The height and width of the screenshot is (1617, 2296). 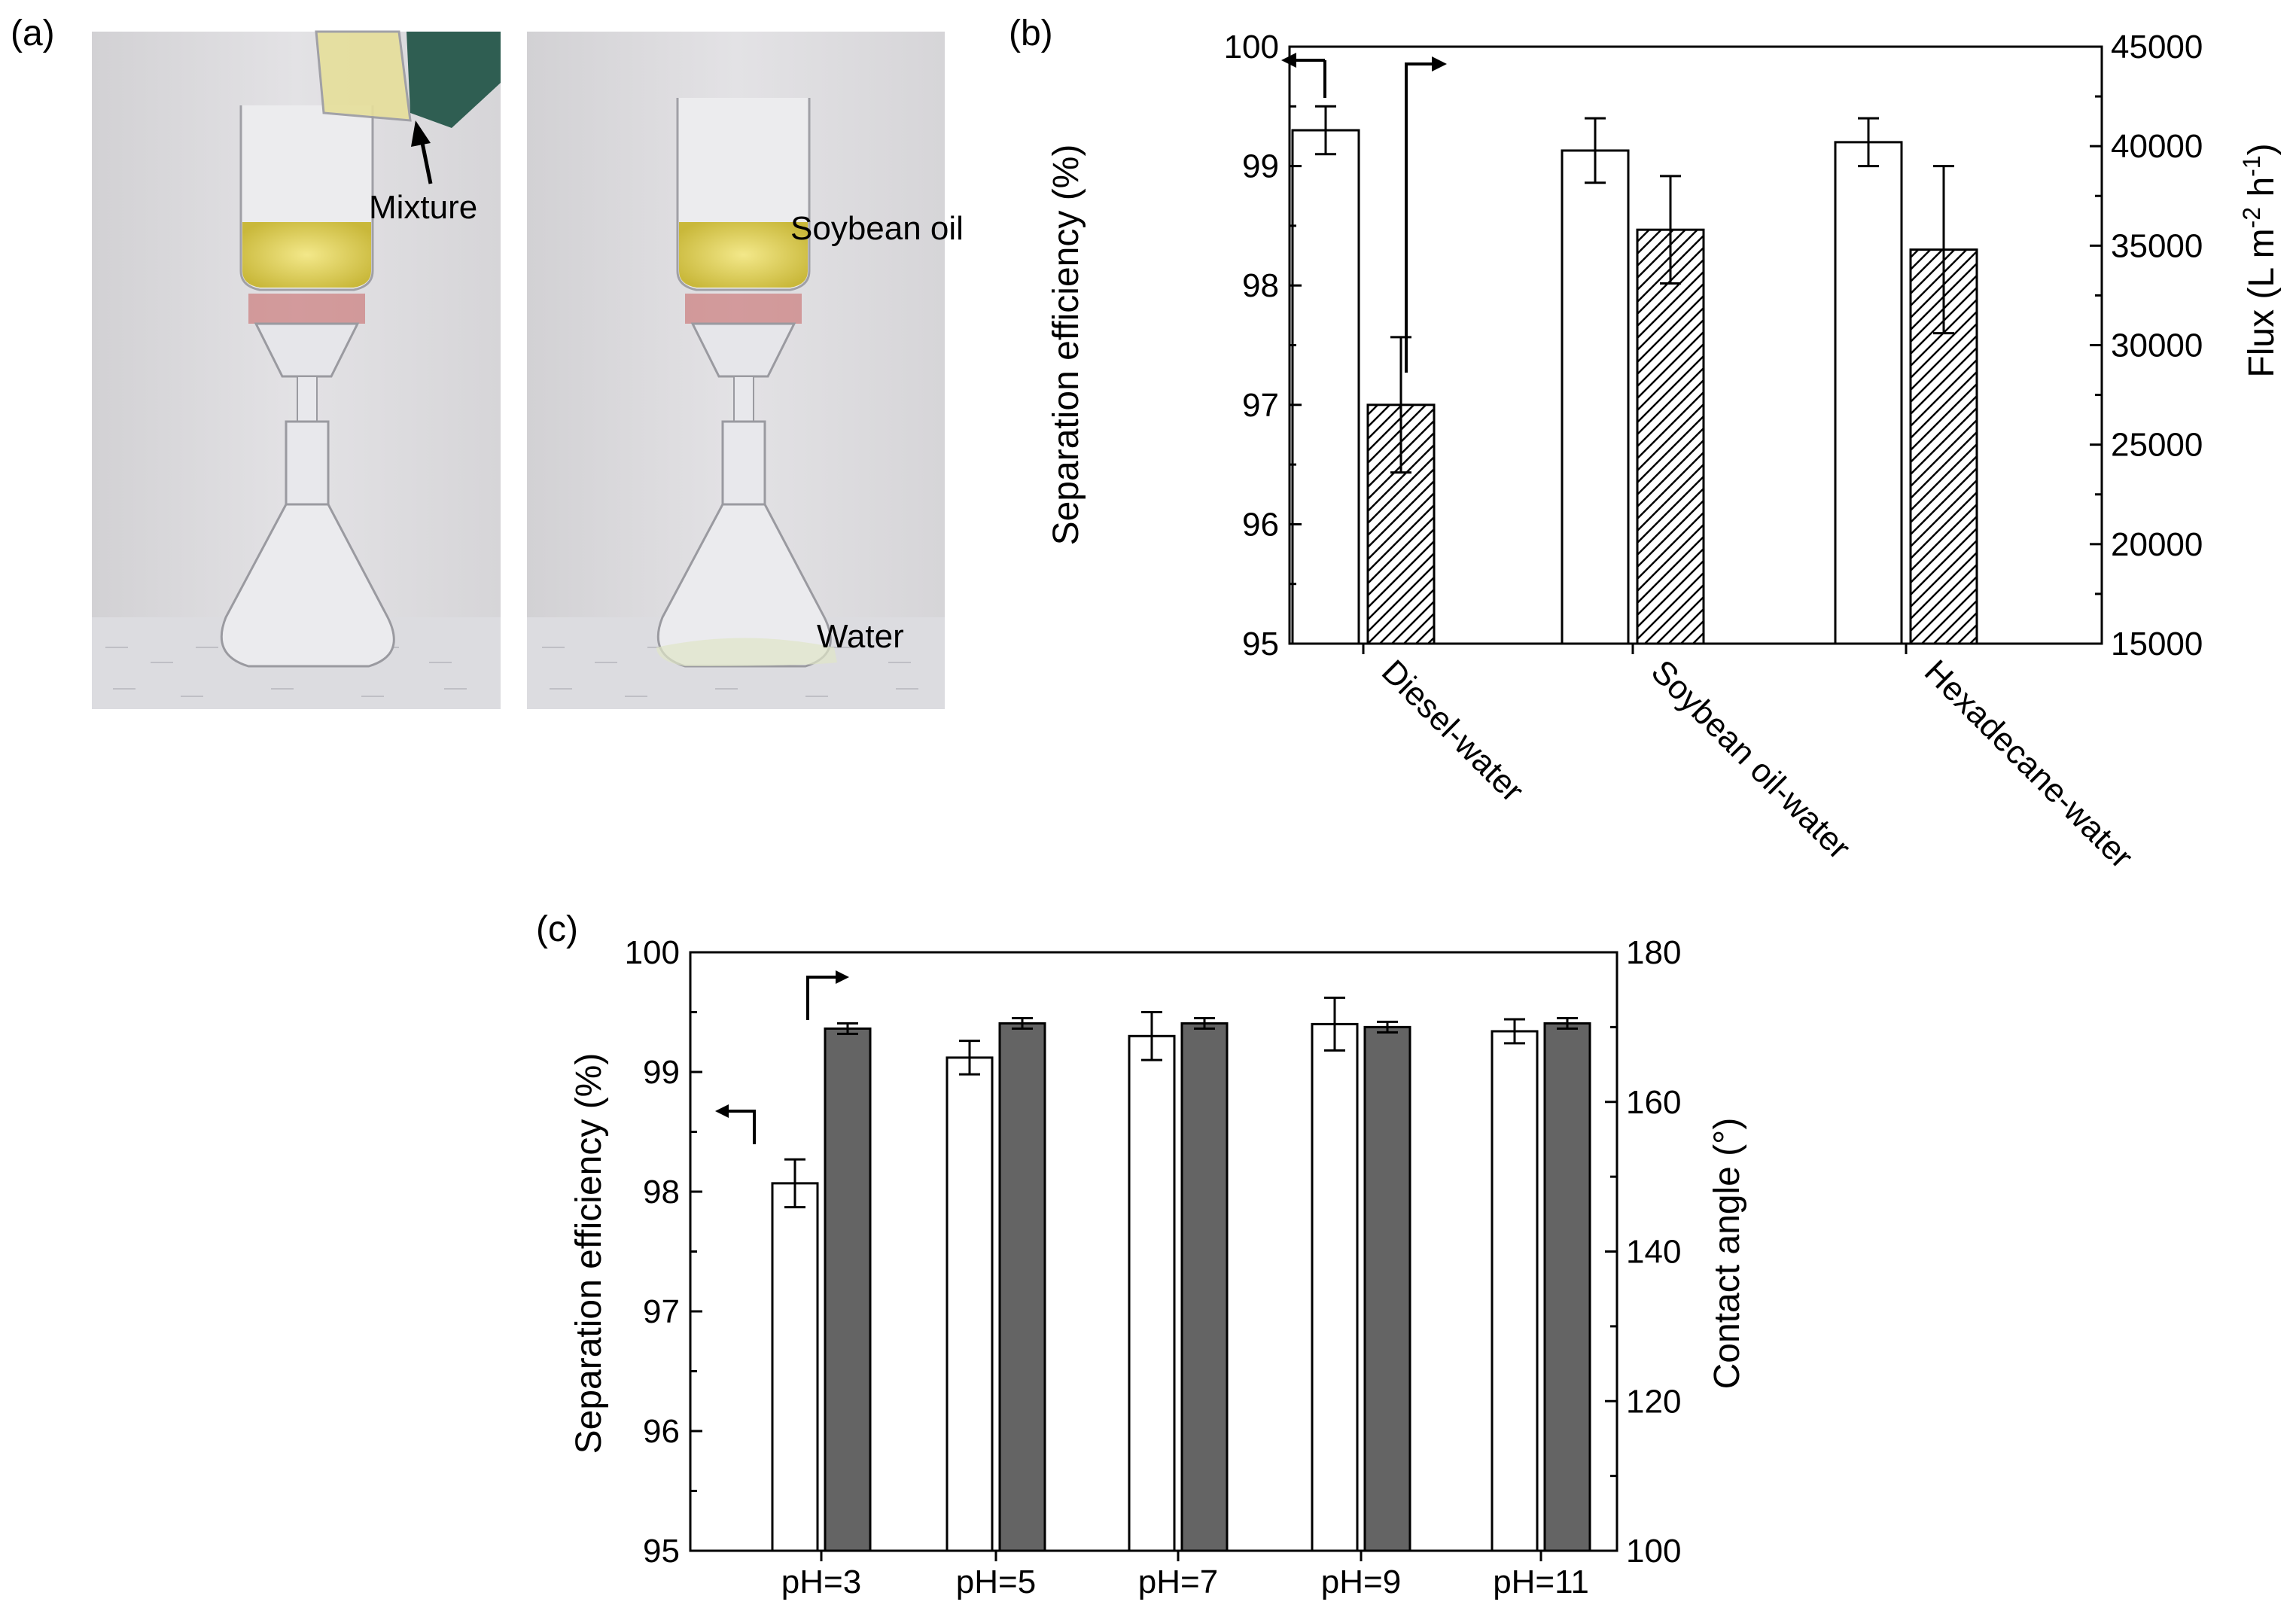 What do you see at coordinates (2260, 260) in the screenshot?
I see `y2-axis-title: Flux (L m-2 h-1)` at bounding box center [2260, 260].